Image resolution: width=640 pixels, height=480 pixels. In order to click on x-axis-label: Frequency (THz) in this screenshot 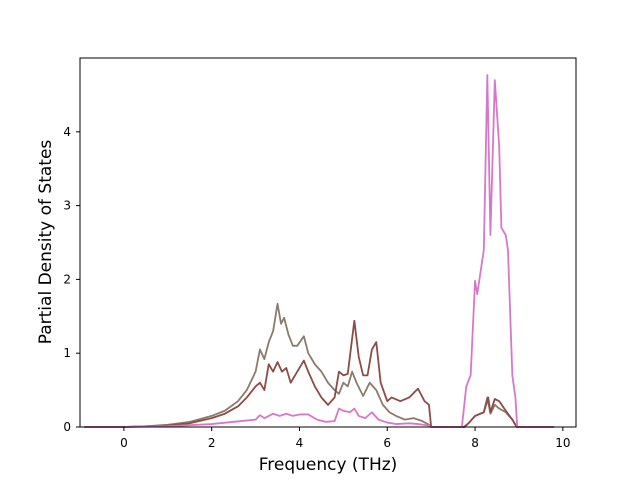, I will do `click(328, 465)`.